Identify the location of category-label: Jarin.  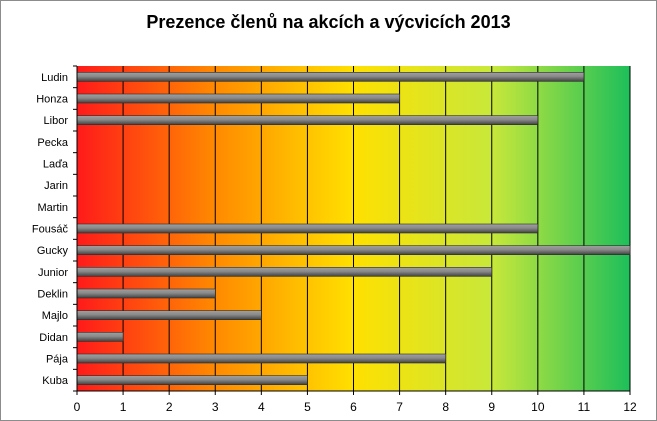
(56, 186).